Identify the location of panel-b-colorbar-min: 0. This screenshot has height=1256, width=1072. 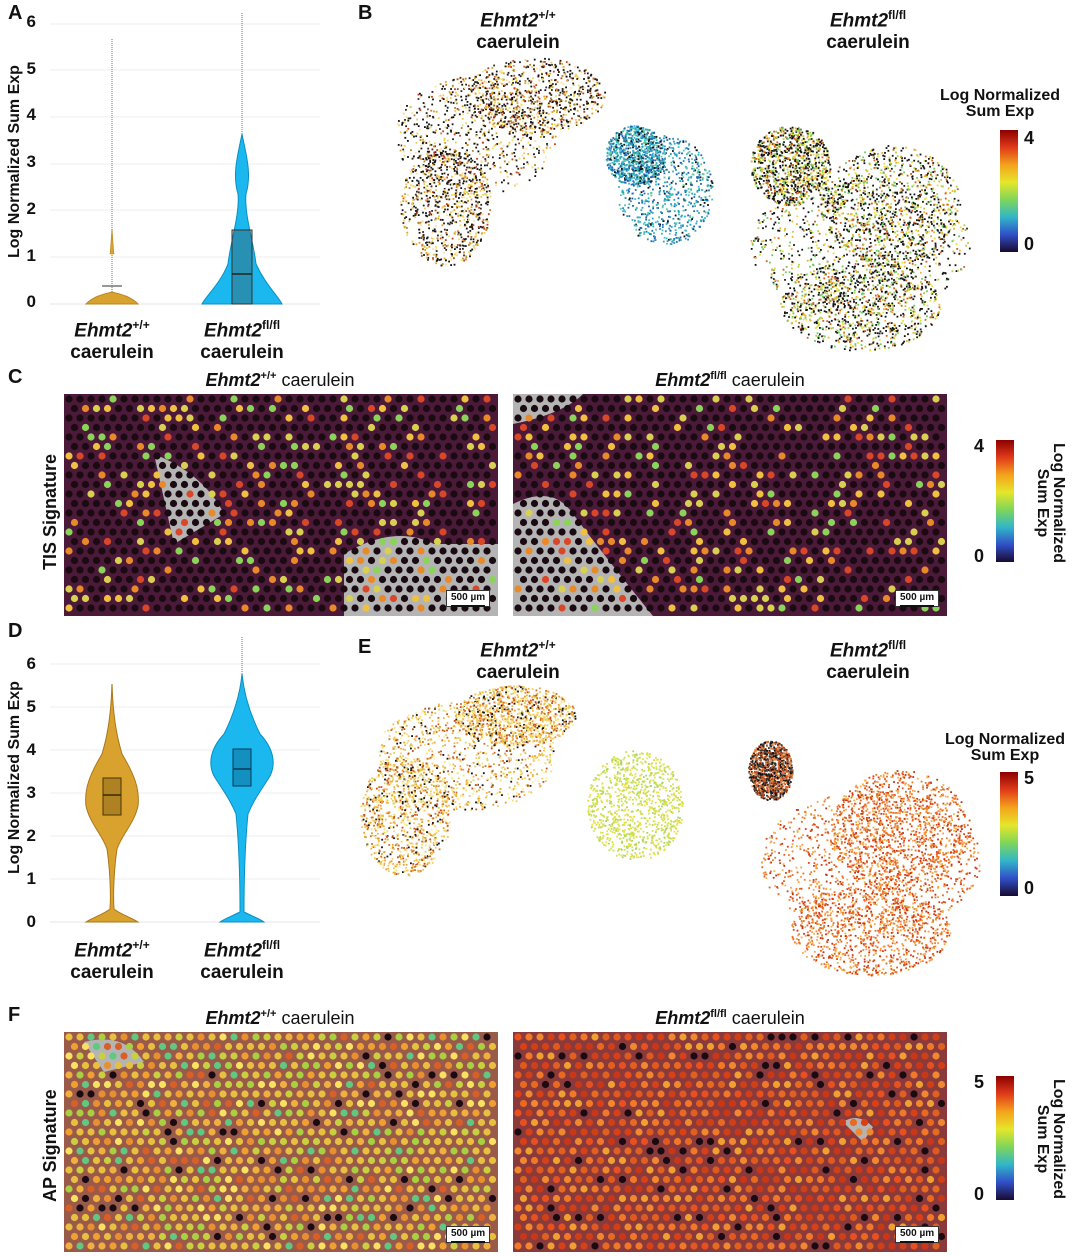
(1029, 244).